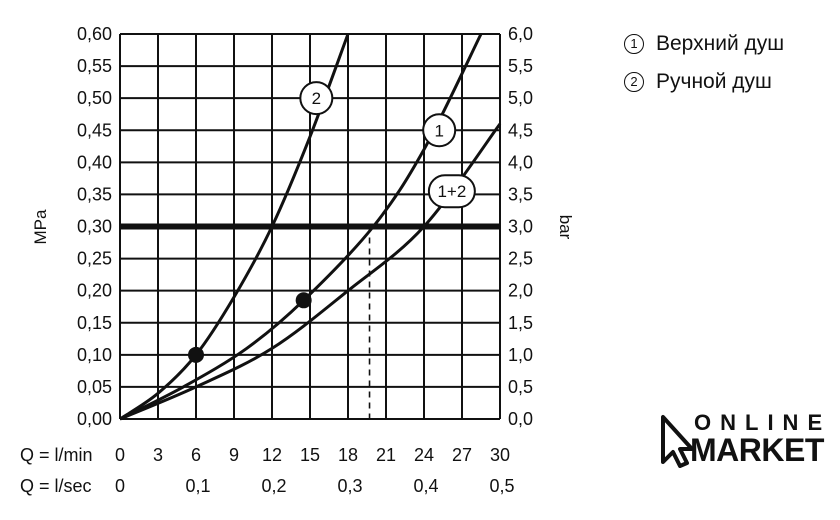  I want to click on x-axis-label-lsec: Q = l/sec, so click(56, 486).